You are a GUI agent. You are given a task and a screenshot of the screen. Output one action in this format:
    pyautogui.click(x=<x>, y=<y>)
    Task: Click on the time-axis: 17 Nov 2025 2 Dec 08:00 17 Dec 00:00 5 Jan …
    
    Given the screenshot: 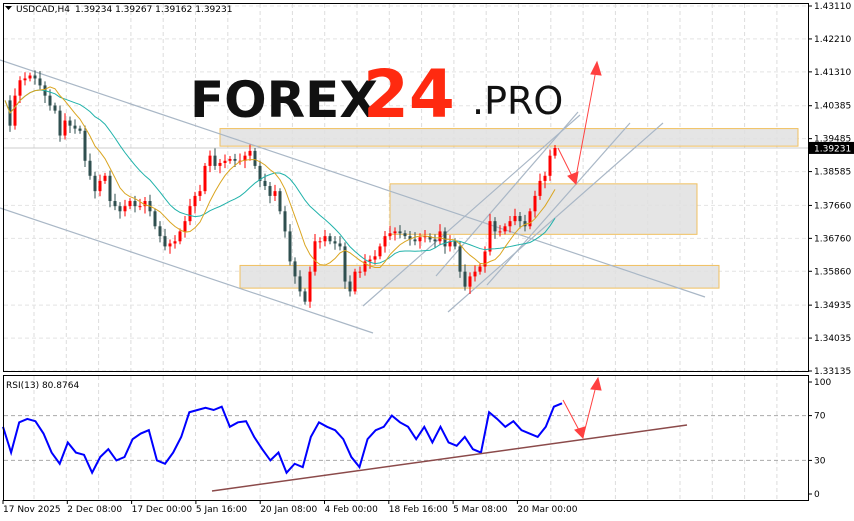 What is the action you would take?
    pyautogui.click(x=290, y=507)
    